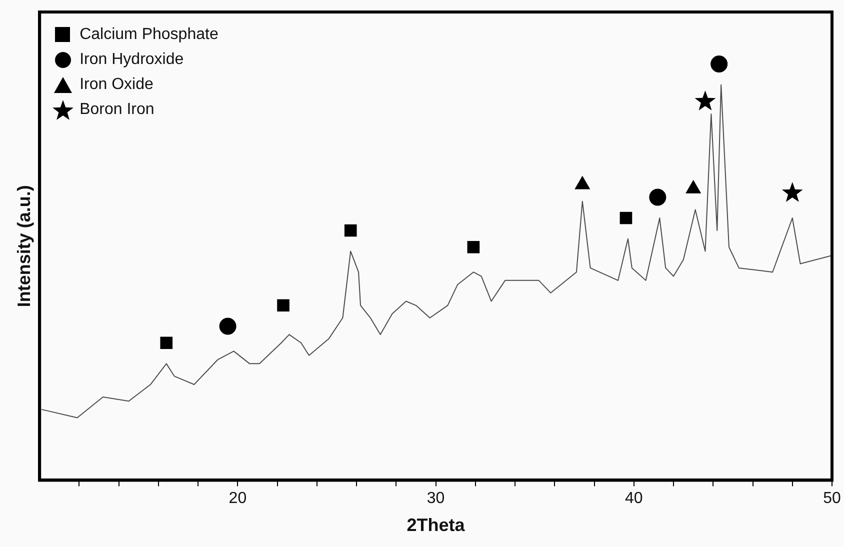  Describe the element at coordinates (24, 246) in the screenshot. I see `y-axis-title: Intensity (a.u.)` at that location.